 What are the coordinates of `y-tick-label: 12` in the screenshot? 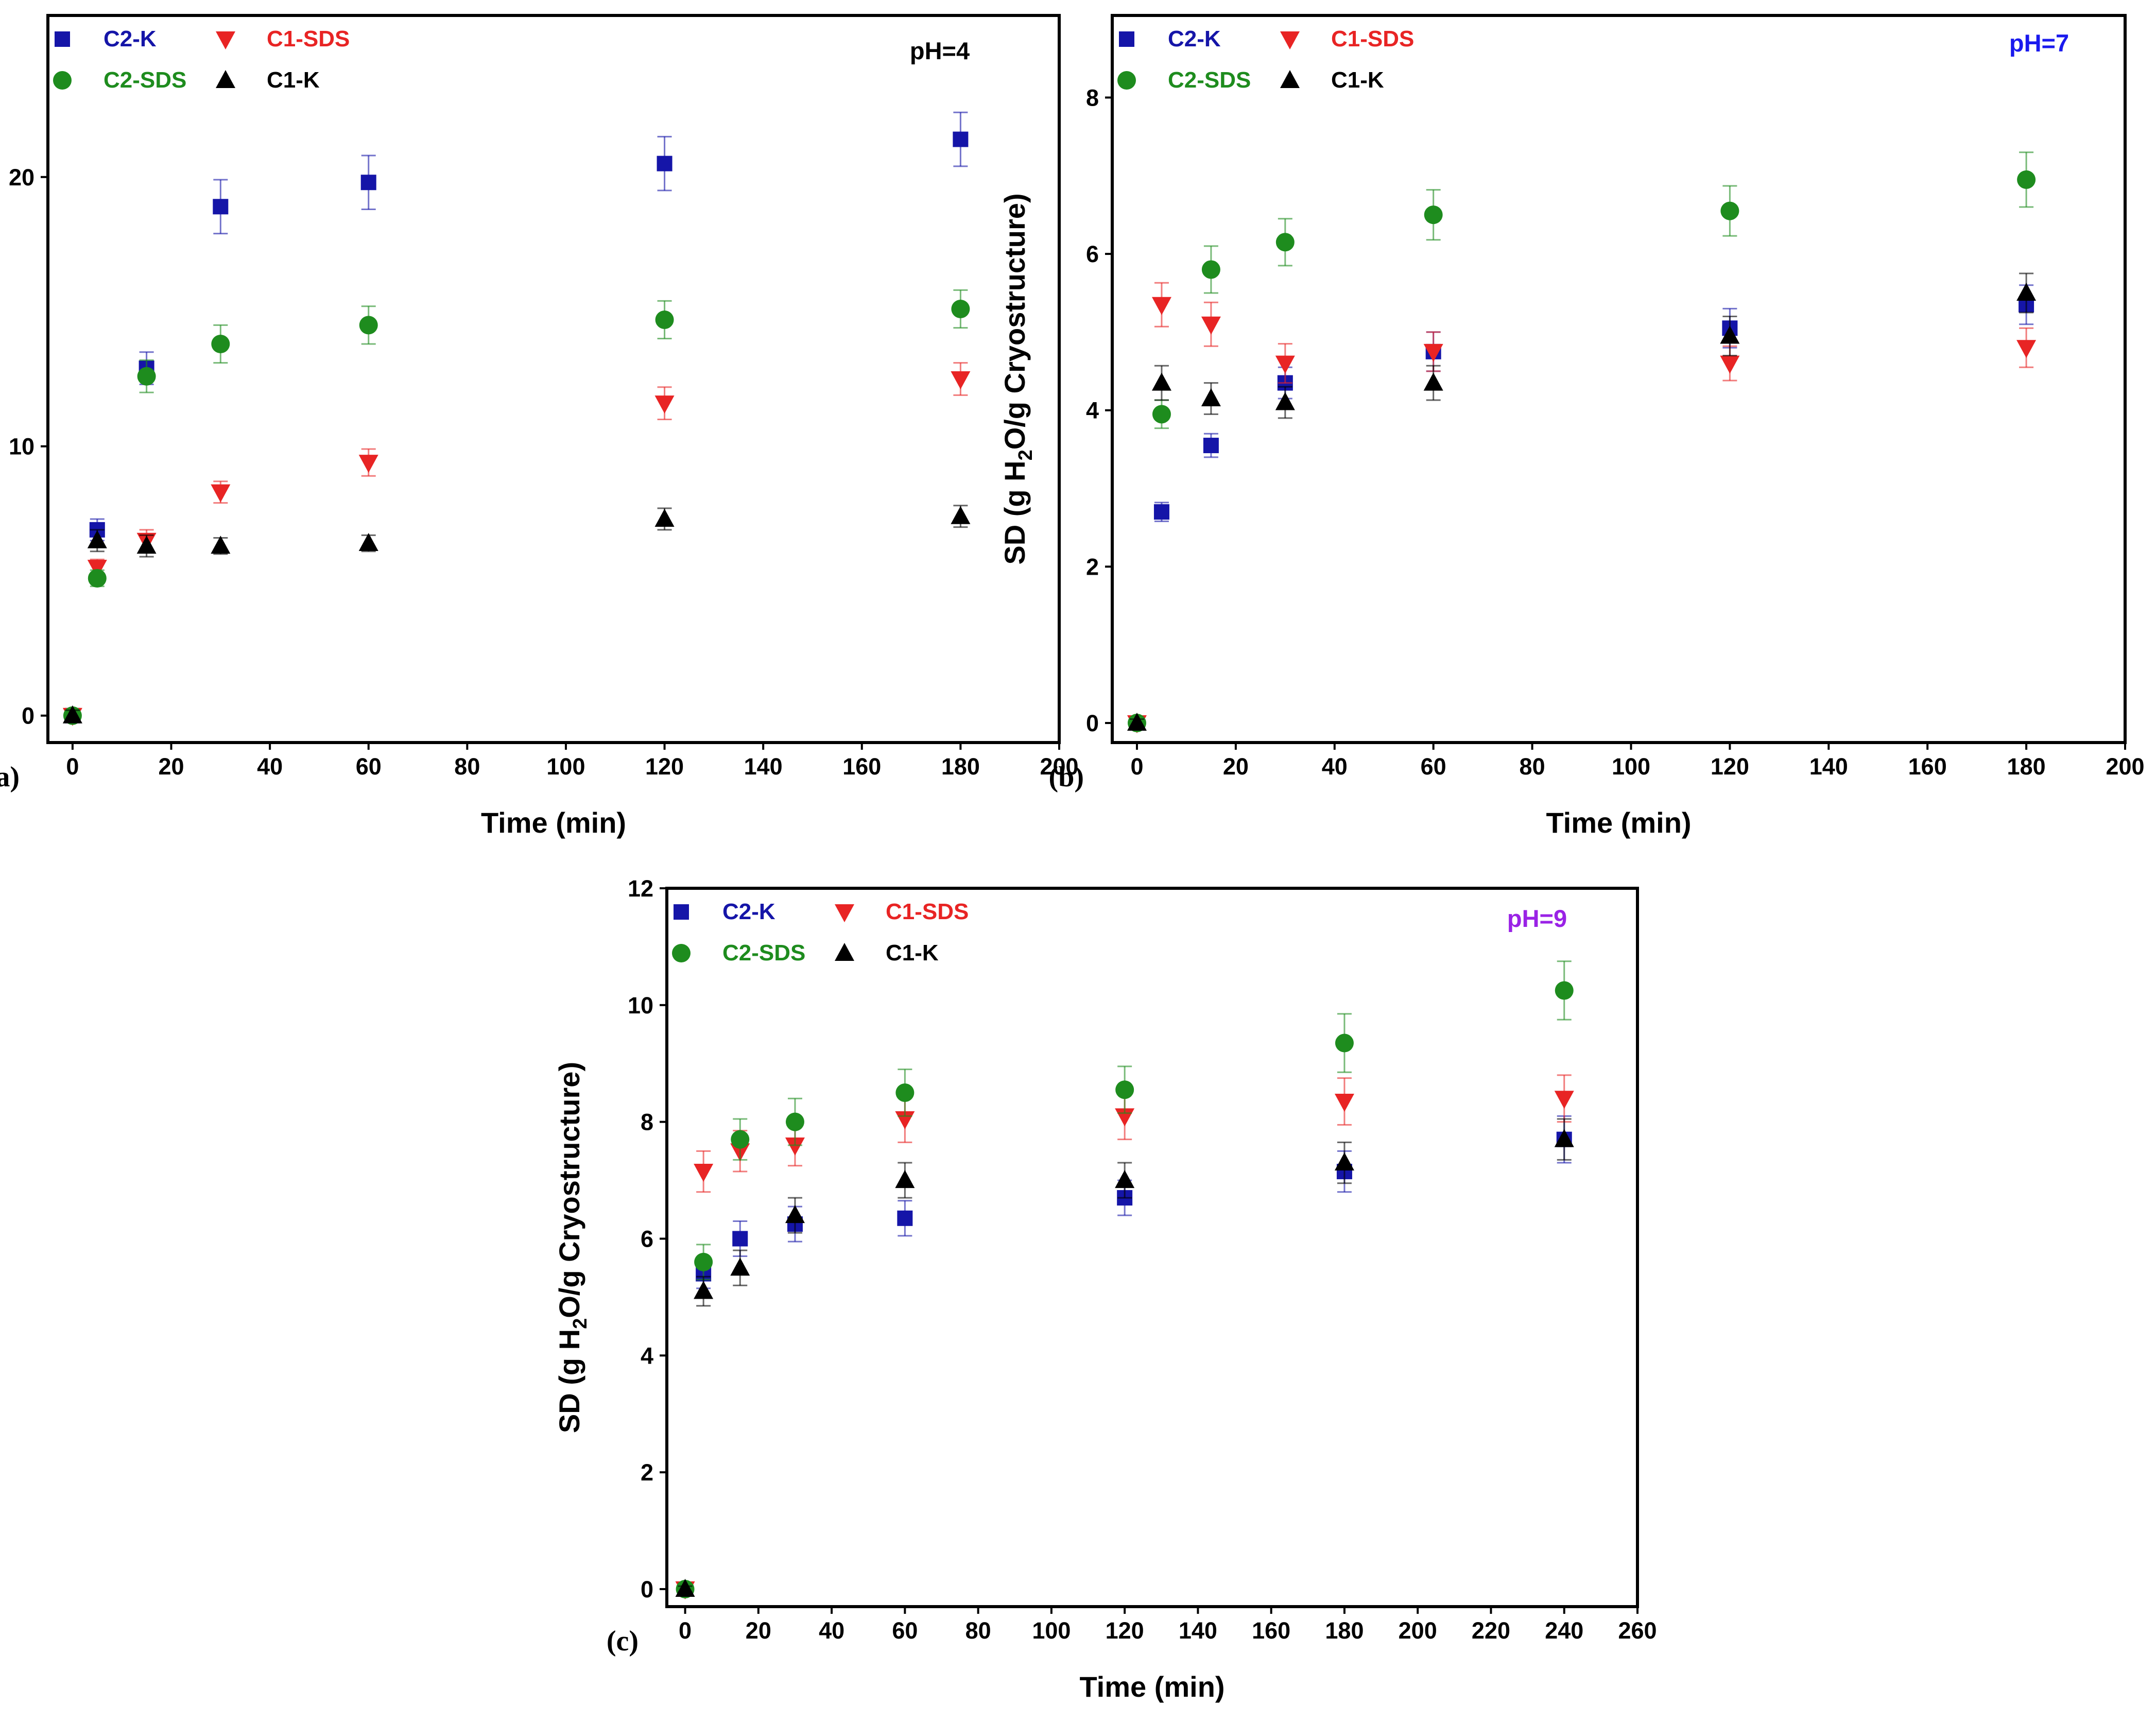 It's located at (640, 888).